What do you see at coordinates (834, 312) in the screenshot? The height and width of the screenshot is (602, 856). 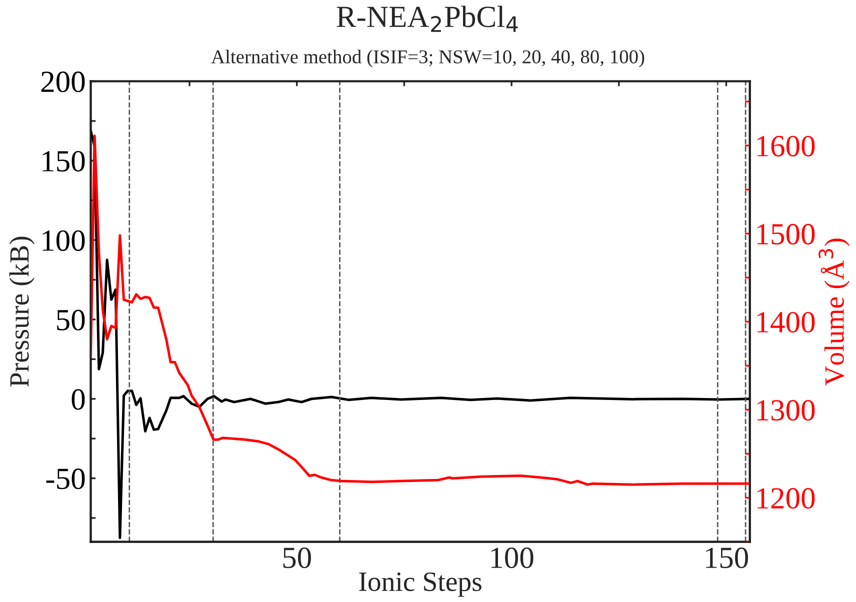 I see `y2-axis-title: Volume (Å$^{3}$)` at bounding box center [834, 312].